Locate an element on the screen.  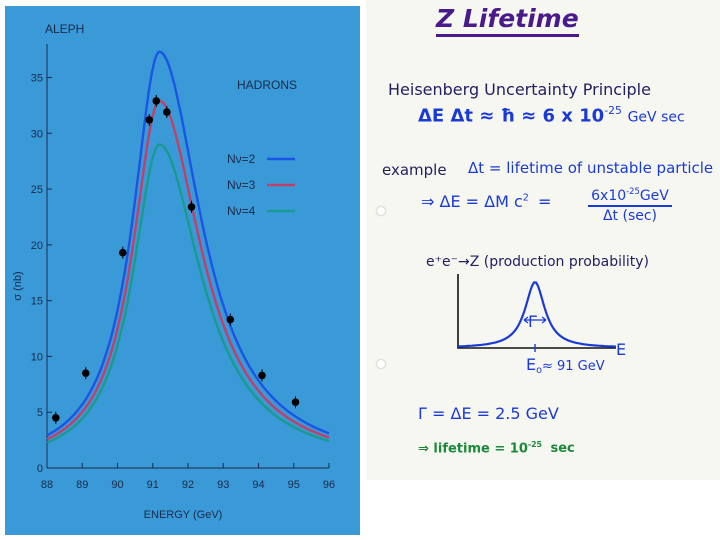
y-tick-label: 30 is located at coordinates (37, 134).